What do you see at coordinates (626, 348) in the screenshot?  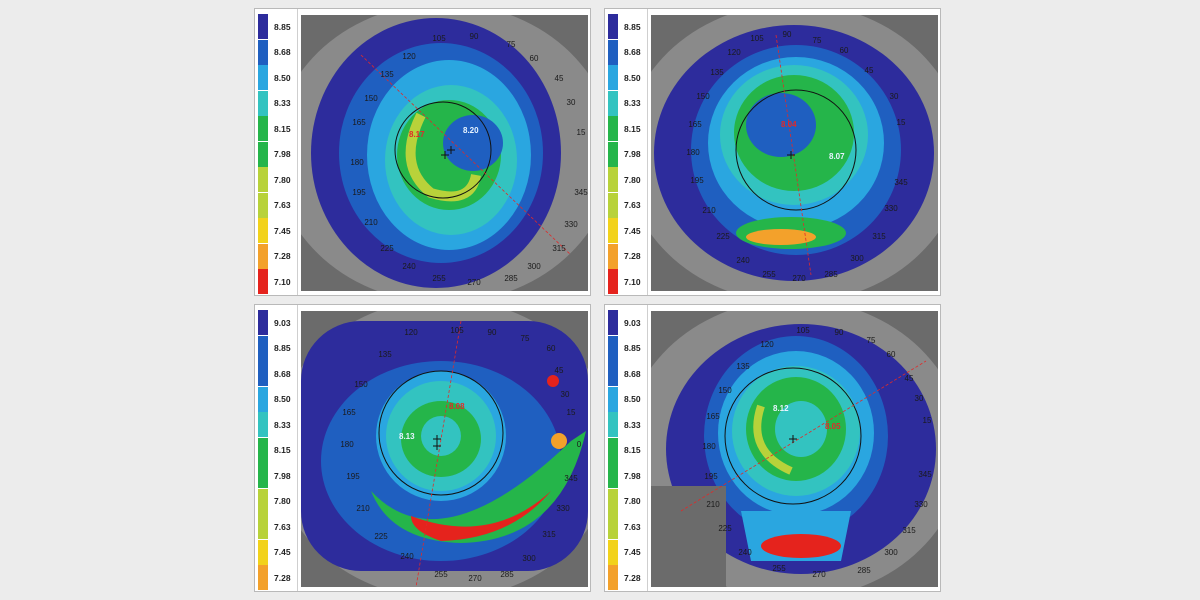 I see `legend-entry: 8.85` at bounding box center [626, 348].